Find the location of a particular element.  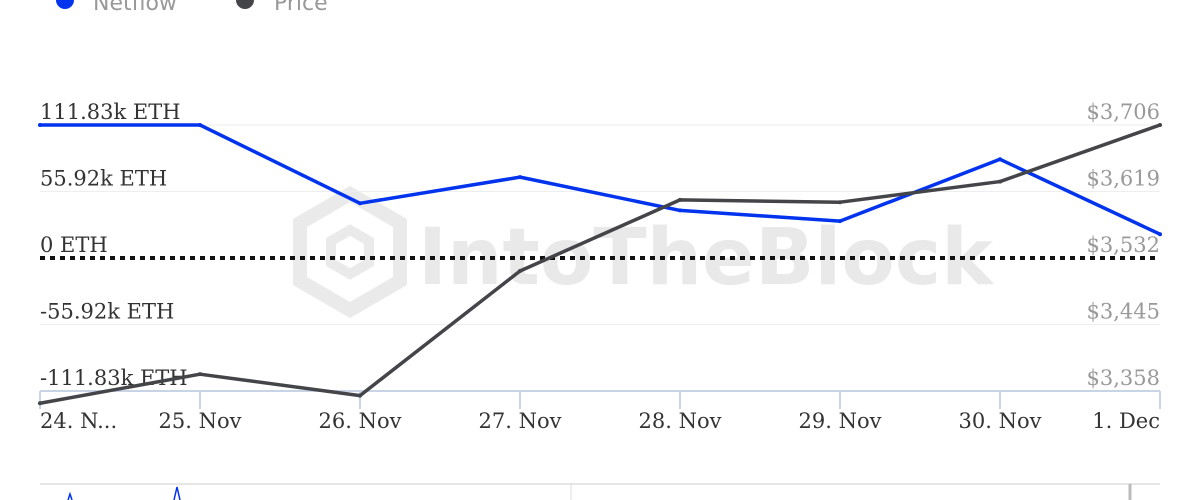

legend: Netflow Price is located at coordinates (192, 8).